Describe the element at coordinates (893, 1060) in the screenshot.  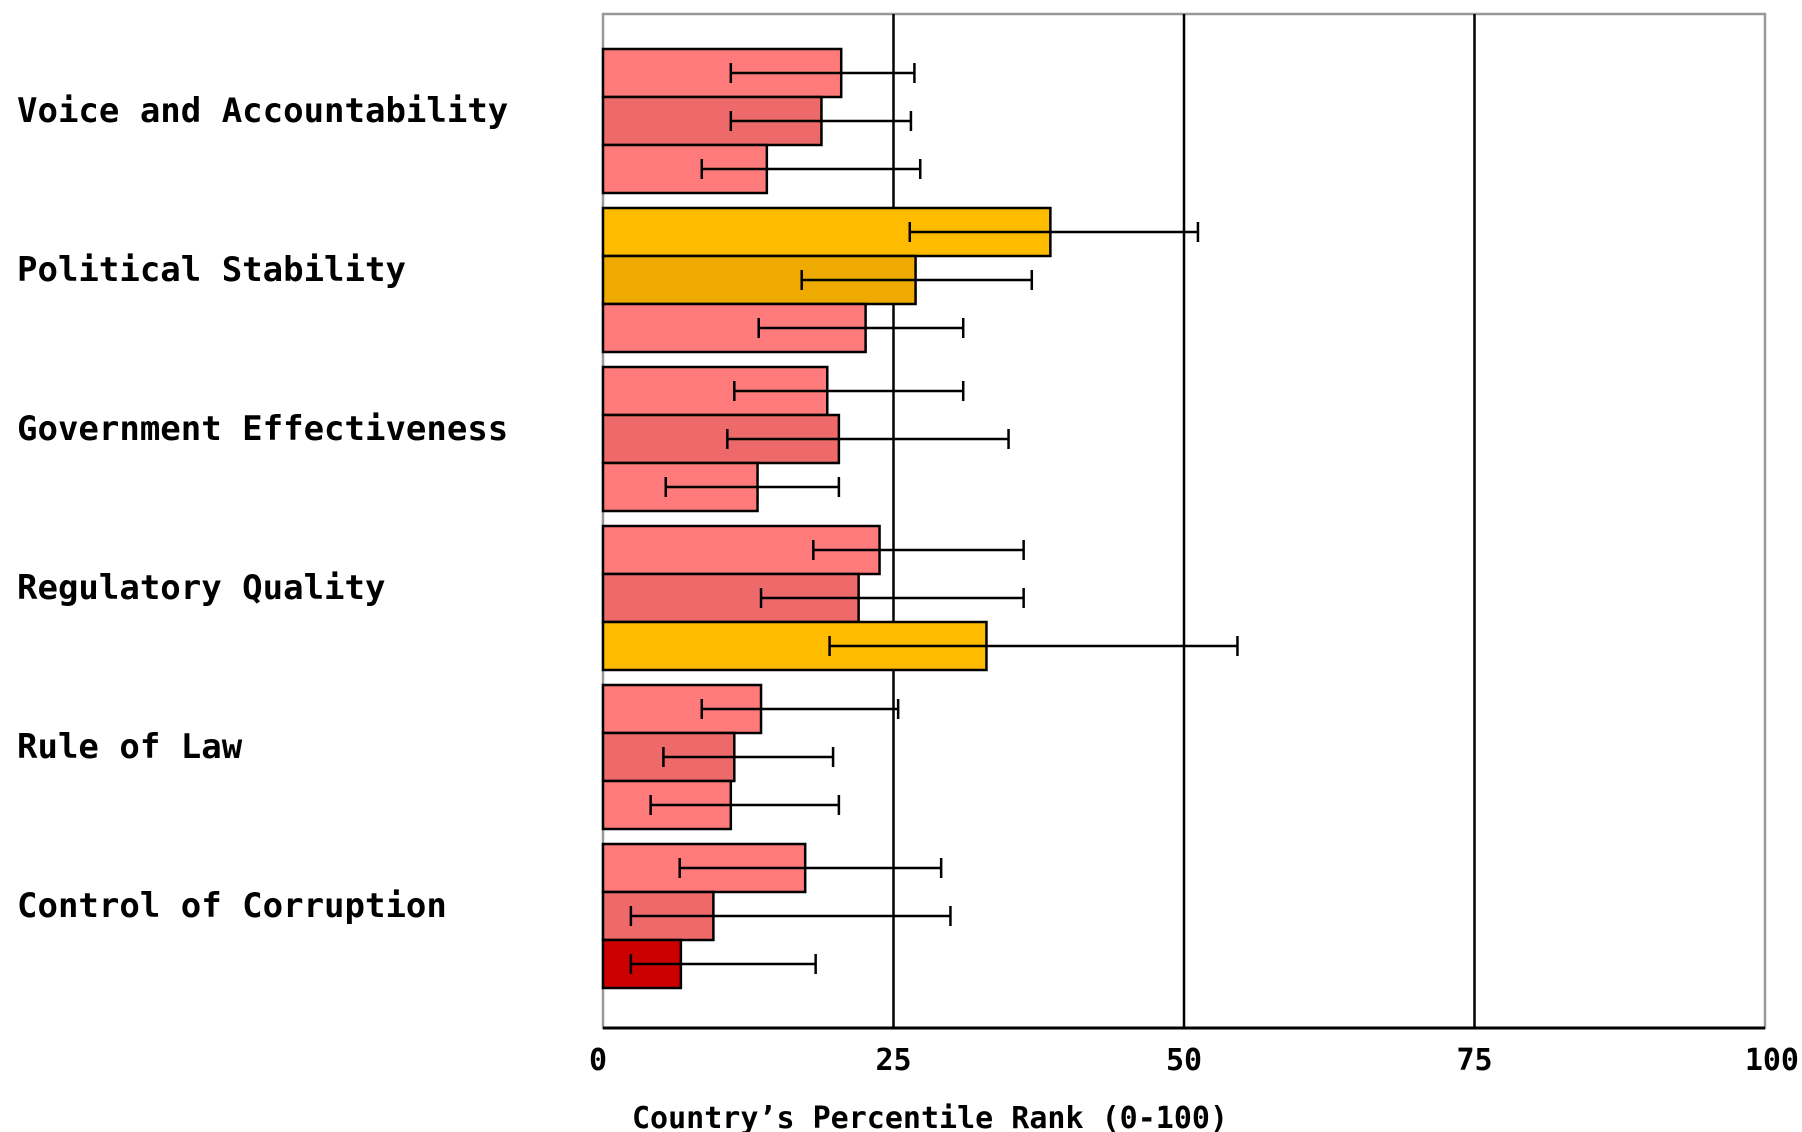
I see `x-tick-label: 25` at that location.